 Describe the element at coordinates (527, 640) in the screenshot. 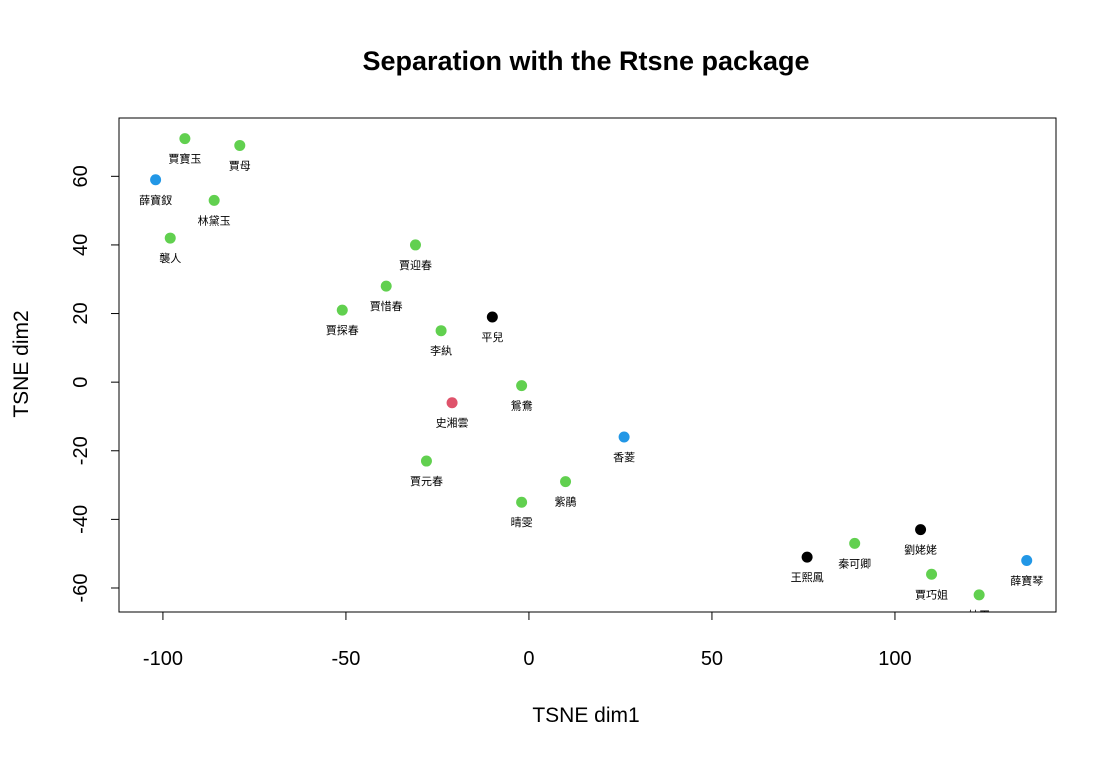

I see `x-axis: -100 -50 0 50 100` at that location.